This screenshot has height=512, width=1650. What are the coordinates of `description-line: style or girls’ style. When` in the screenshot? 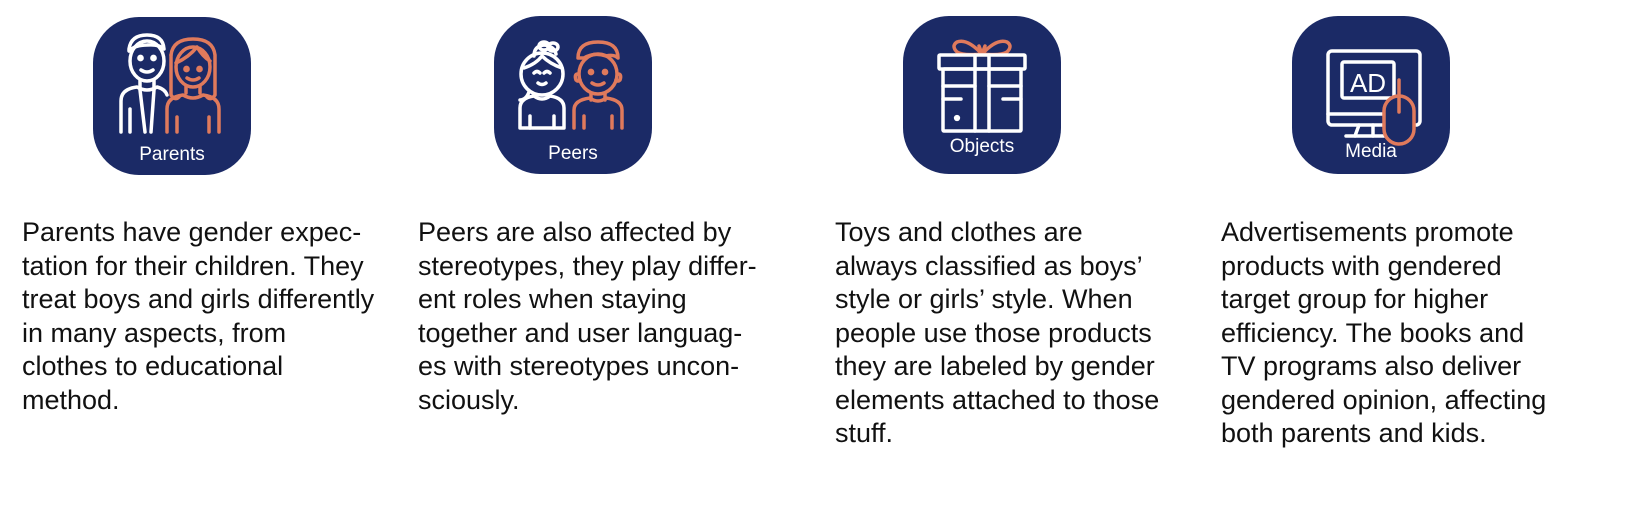 It's located at (984, 299).